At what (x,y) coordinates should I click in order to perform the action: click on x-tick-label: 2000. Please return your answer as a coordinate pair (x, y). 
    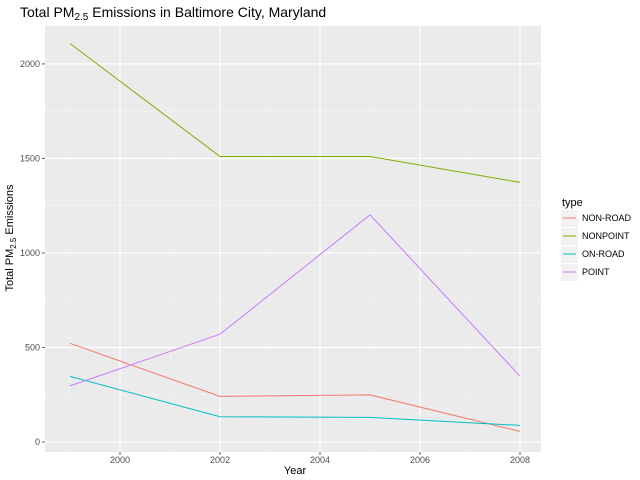
    Looking at the image, I should click on (120, 460).